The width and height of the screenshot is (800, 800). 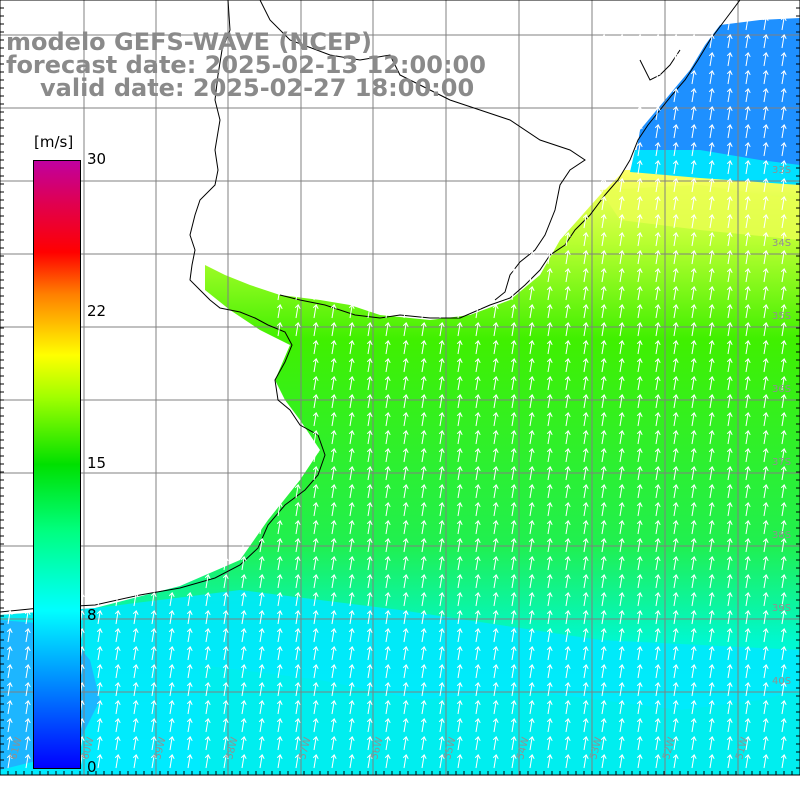 I want to click on latitude-label: 36S, so click(x=781, y=389).